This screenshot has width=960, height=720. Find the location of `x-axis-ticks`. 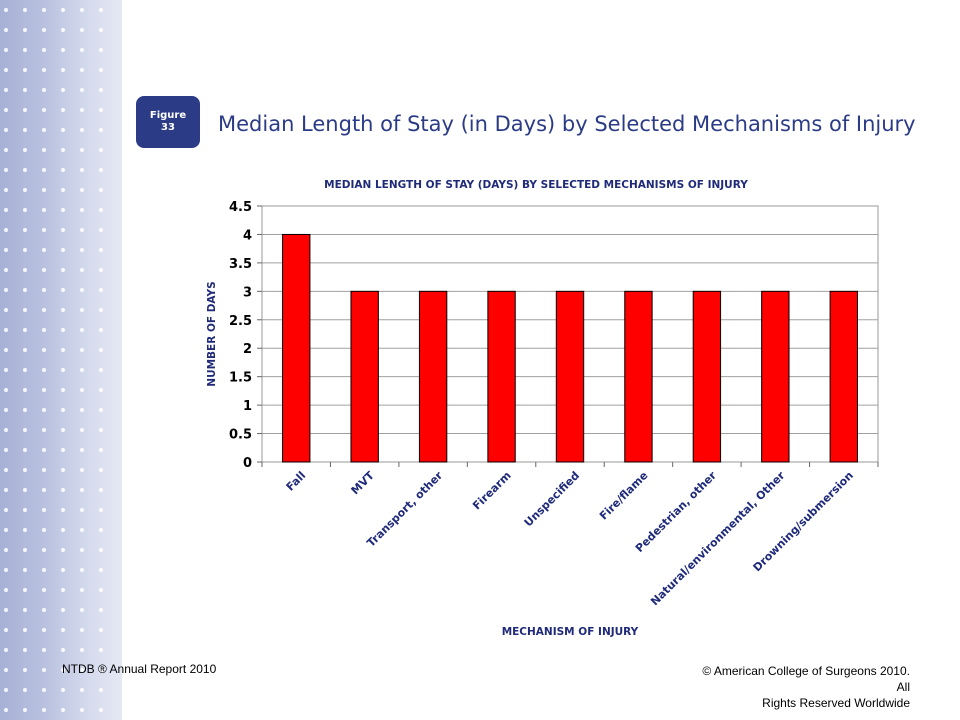

x-axis-ticks is located at coordinates (570, 464).